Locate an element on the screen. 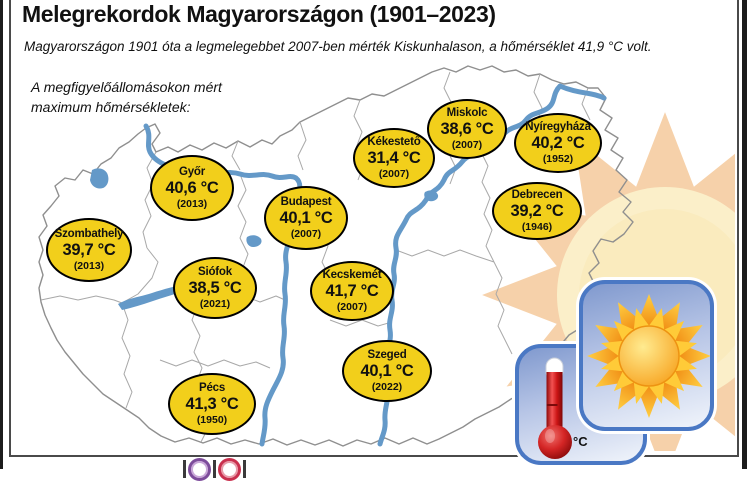 The width and height of the screenshot is (750, 481). page-title: Melegrekordok Magyarországon (1901–2023) is located at coordinates (259, 14).